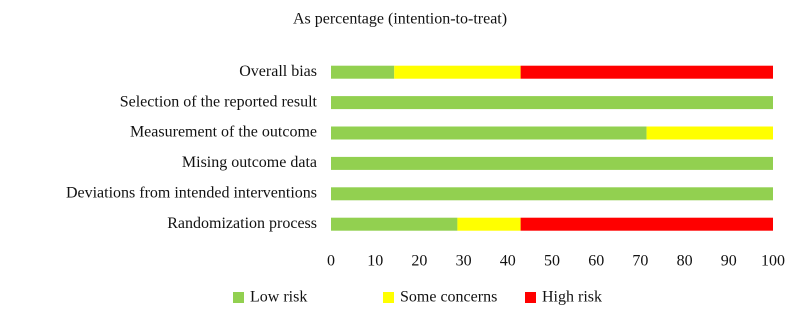 The image size is (800, 317). I want to click on y-tick-label: Selection of the reported result, so click(219, 101).